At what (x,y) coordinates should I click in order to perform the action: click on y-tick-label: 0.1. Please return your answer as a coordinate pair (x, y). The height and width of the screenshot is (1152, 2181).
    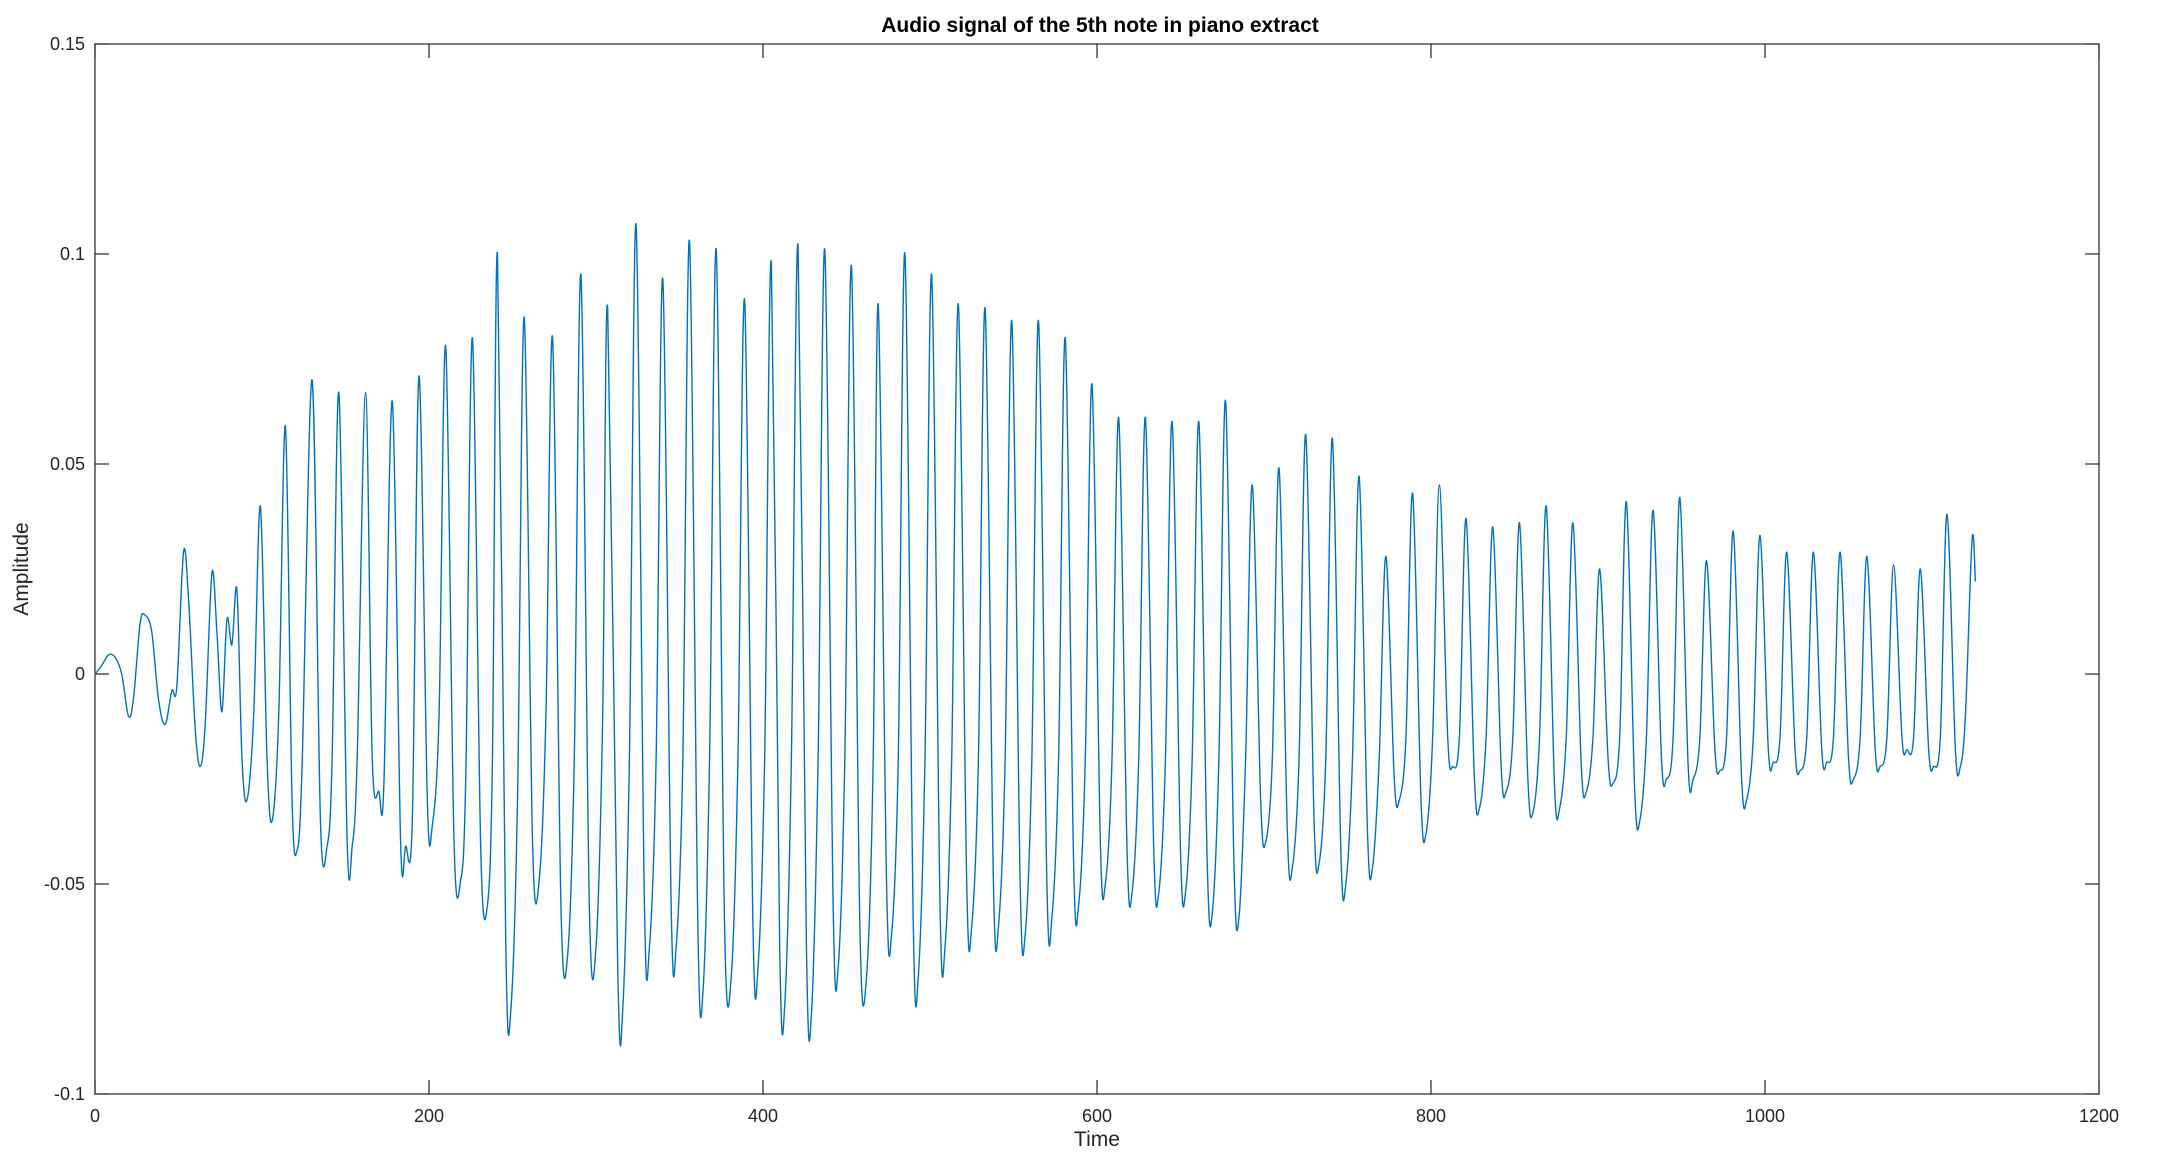
    Looking at the image, I should click on (72, 254).